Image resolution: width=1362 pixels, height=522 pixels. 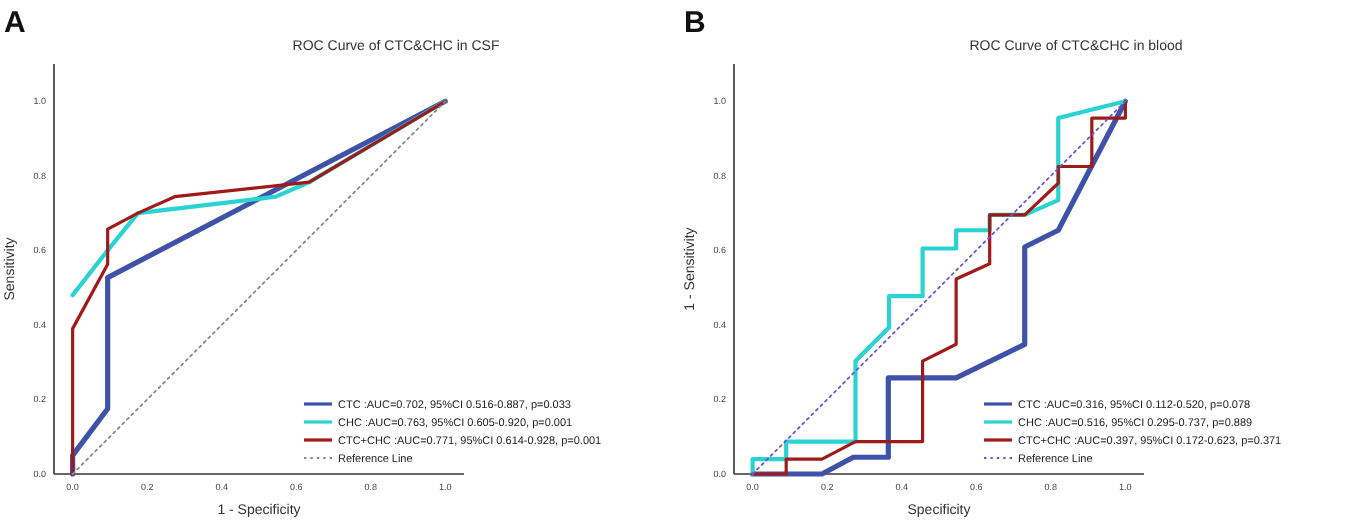 What do you see at coordinates (695, 23) in the screenshot?
I see `text: B` at bounding box center [695, 23].